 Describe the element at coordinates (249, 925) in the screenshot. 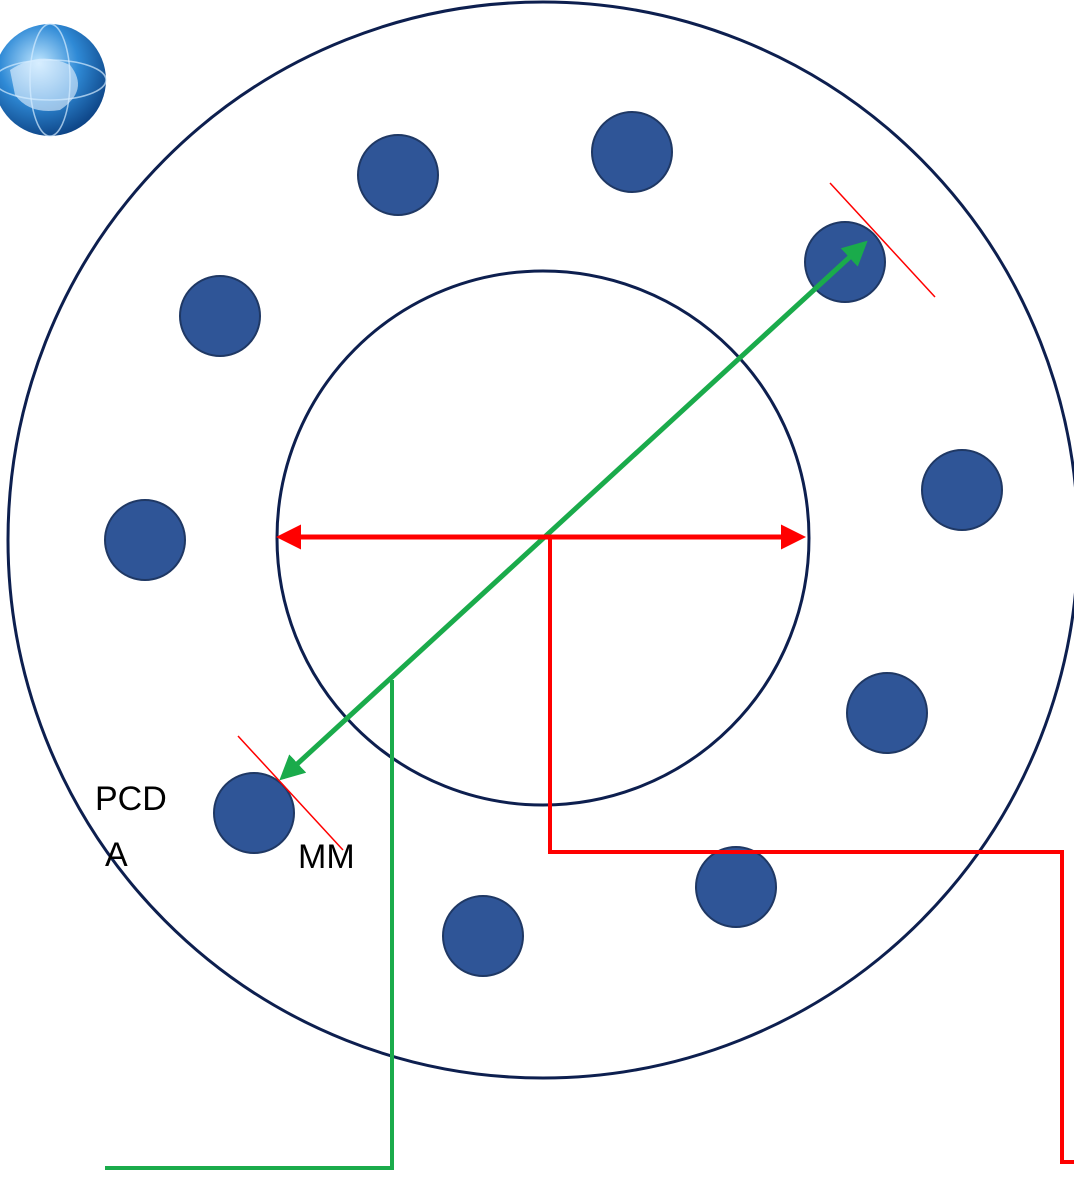

I see `pcd-leader` at that location.